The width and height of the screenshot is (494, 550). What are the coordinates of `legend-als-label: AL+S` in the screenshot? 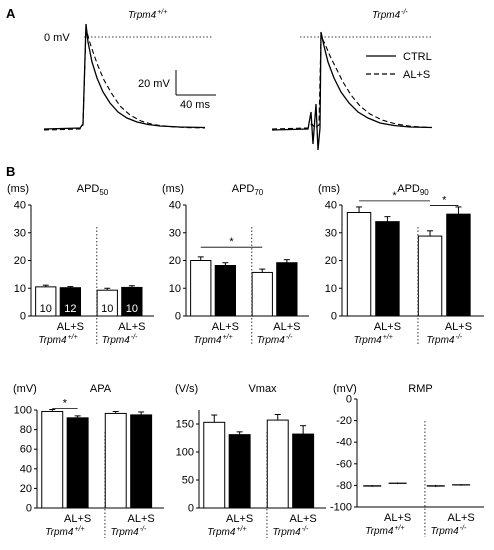 It's located at (416, 75).